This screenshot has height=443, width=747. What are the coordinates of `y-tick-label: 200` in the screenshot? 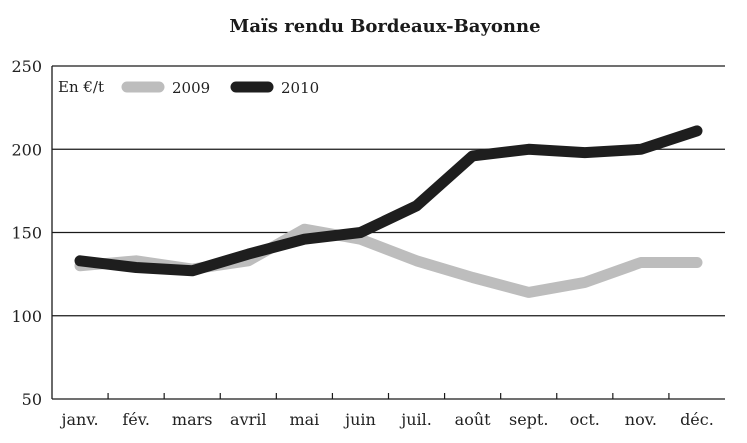 It's located at (26, 149).